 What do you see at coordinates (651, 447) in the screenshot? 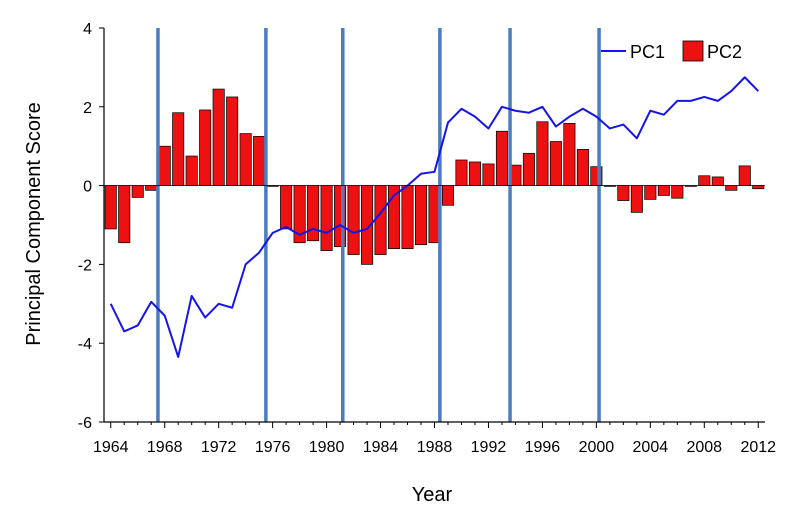
I see `x-tick-label: 2004` at bounding box center [651, 447].